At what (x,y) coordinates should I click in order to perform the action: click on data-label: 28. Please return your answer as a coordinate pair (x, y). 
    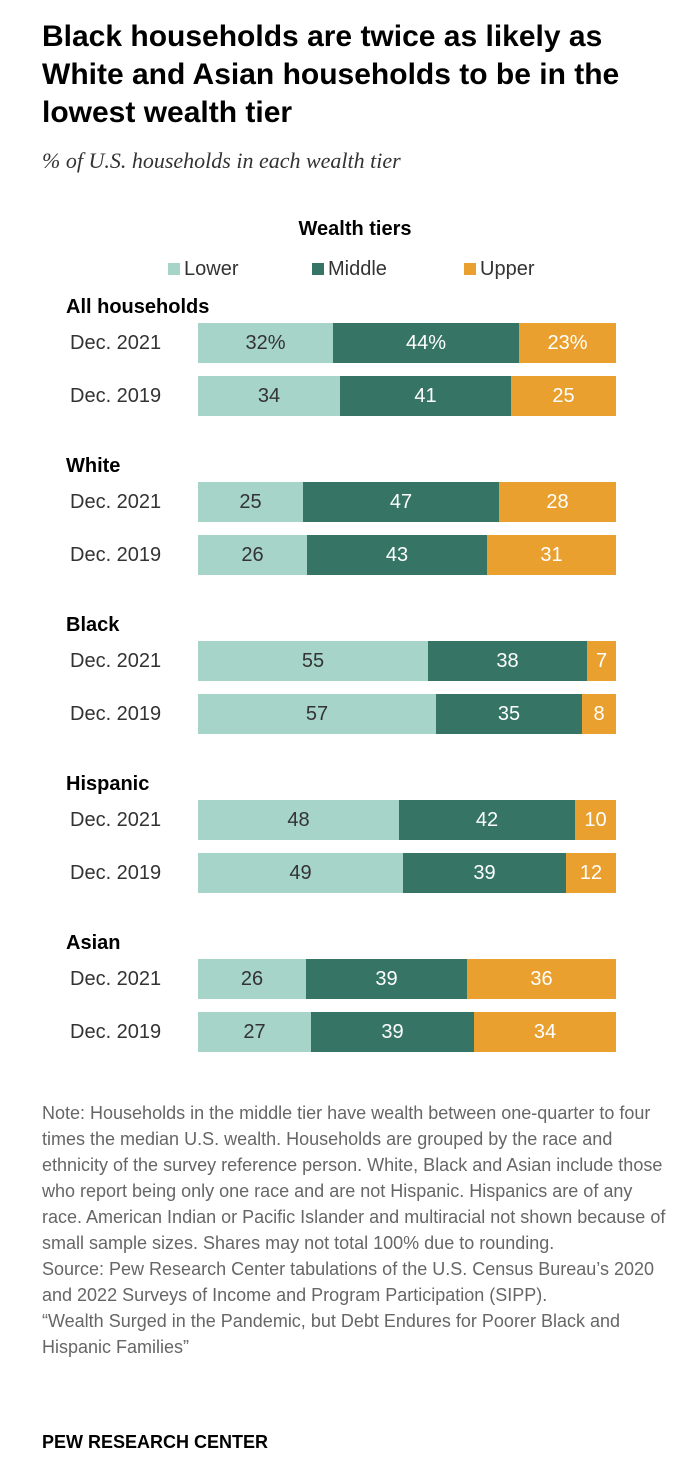
    Looking at the image, I should click on (557, 501).